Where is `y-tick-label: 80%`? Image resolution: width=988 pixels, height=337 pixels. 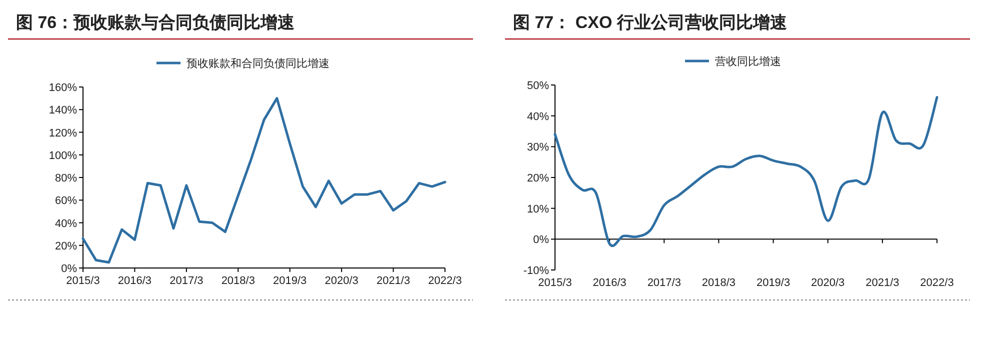
y-tick-label: 80% is located at coordinates (66, 178).